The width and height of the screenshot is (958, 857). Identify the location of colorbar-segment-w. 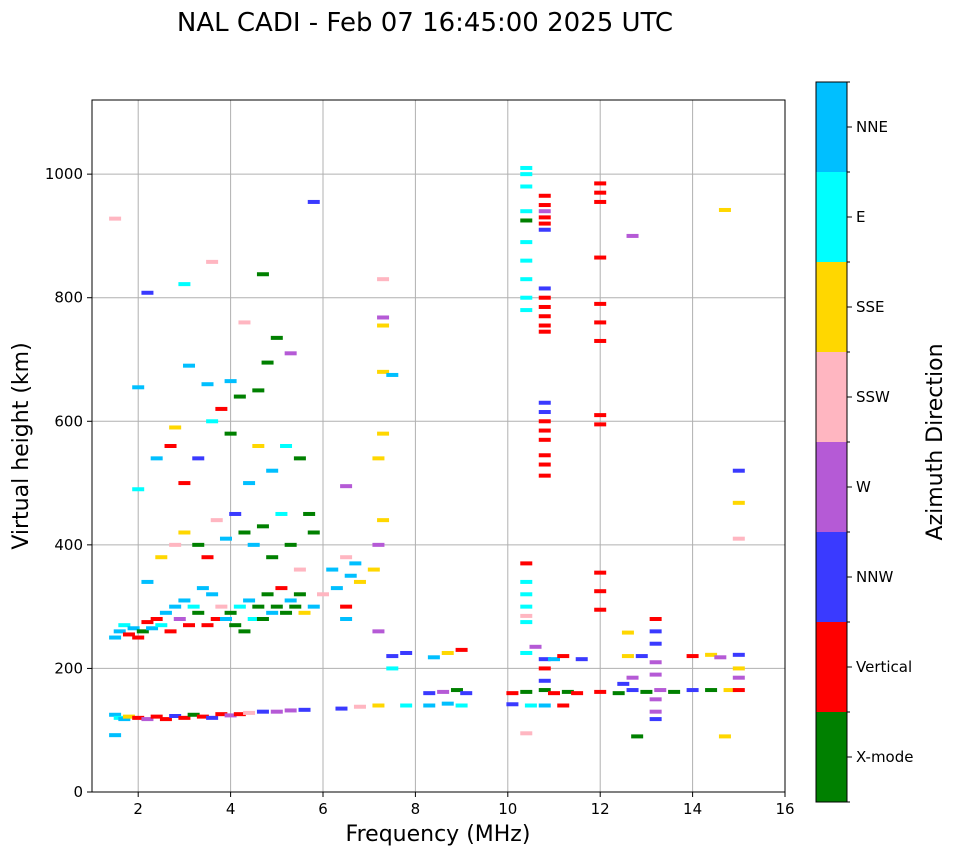
(831, 487).